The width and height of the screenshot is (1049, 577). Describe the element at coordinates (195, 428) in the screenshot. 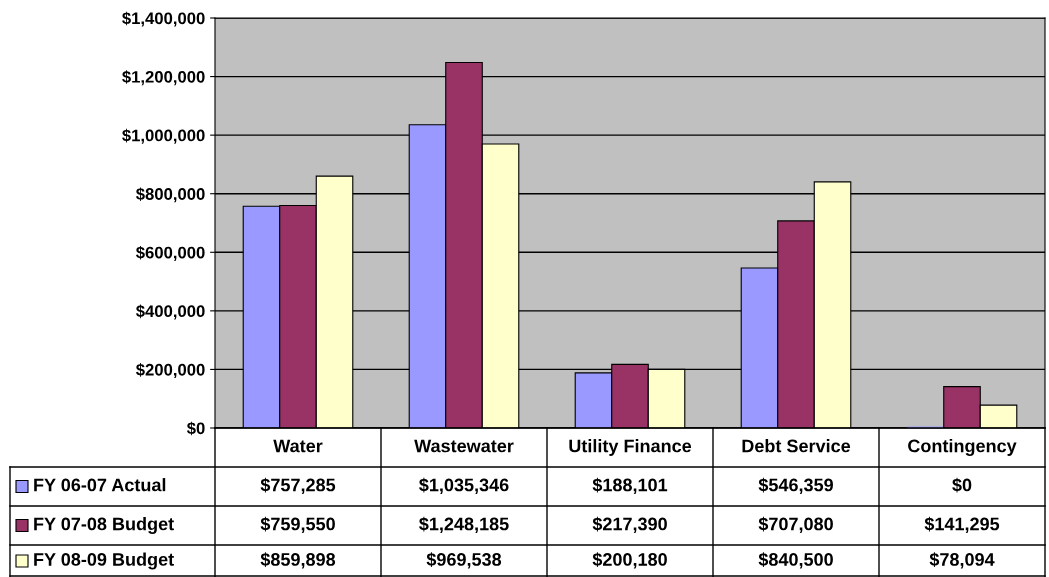

I see `y-tick-label: $0` at that location.